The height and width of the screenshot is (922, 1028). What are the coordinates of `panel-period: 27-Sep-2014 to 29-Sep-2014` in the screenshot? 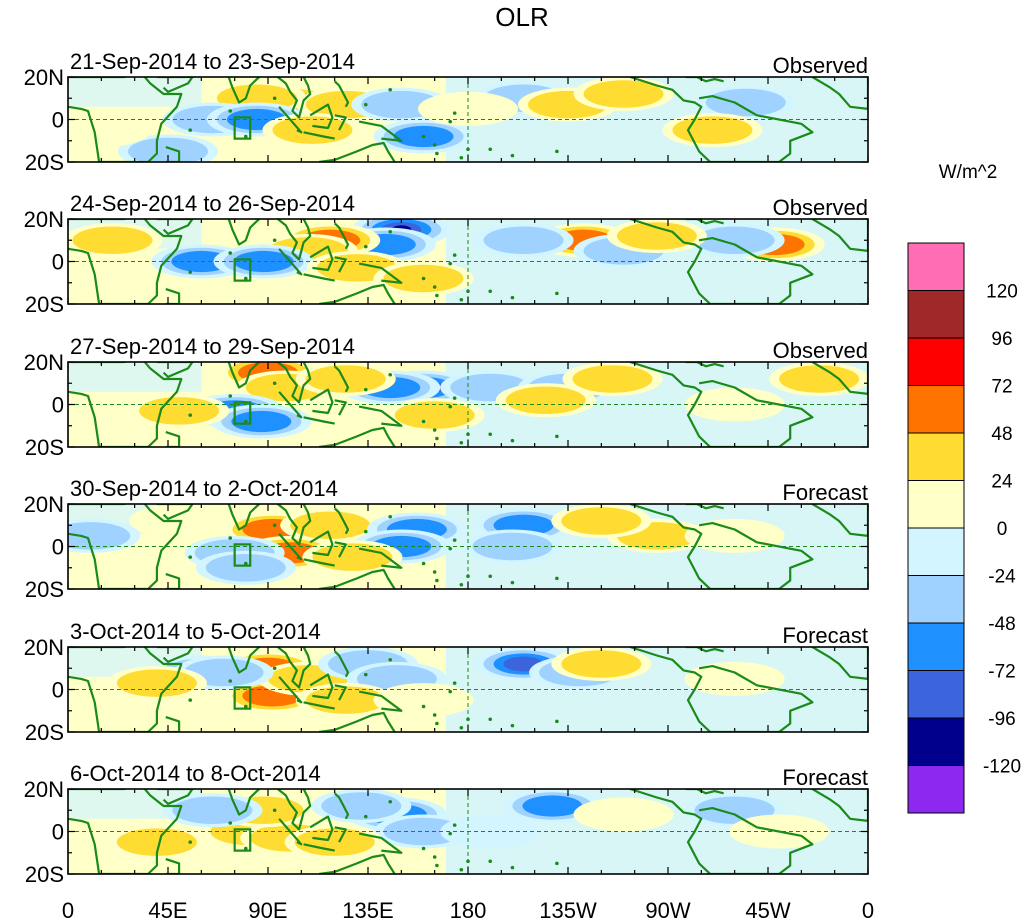 It's located at (212, 346).